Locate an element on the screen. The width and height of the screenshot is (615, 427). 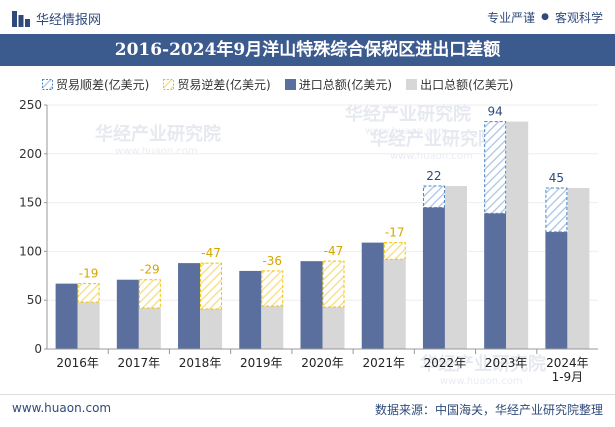
legend-label-deficit: 贸易逆差(亿美元) is located at coordinates (224, 85).